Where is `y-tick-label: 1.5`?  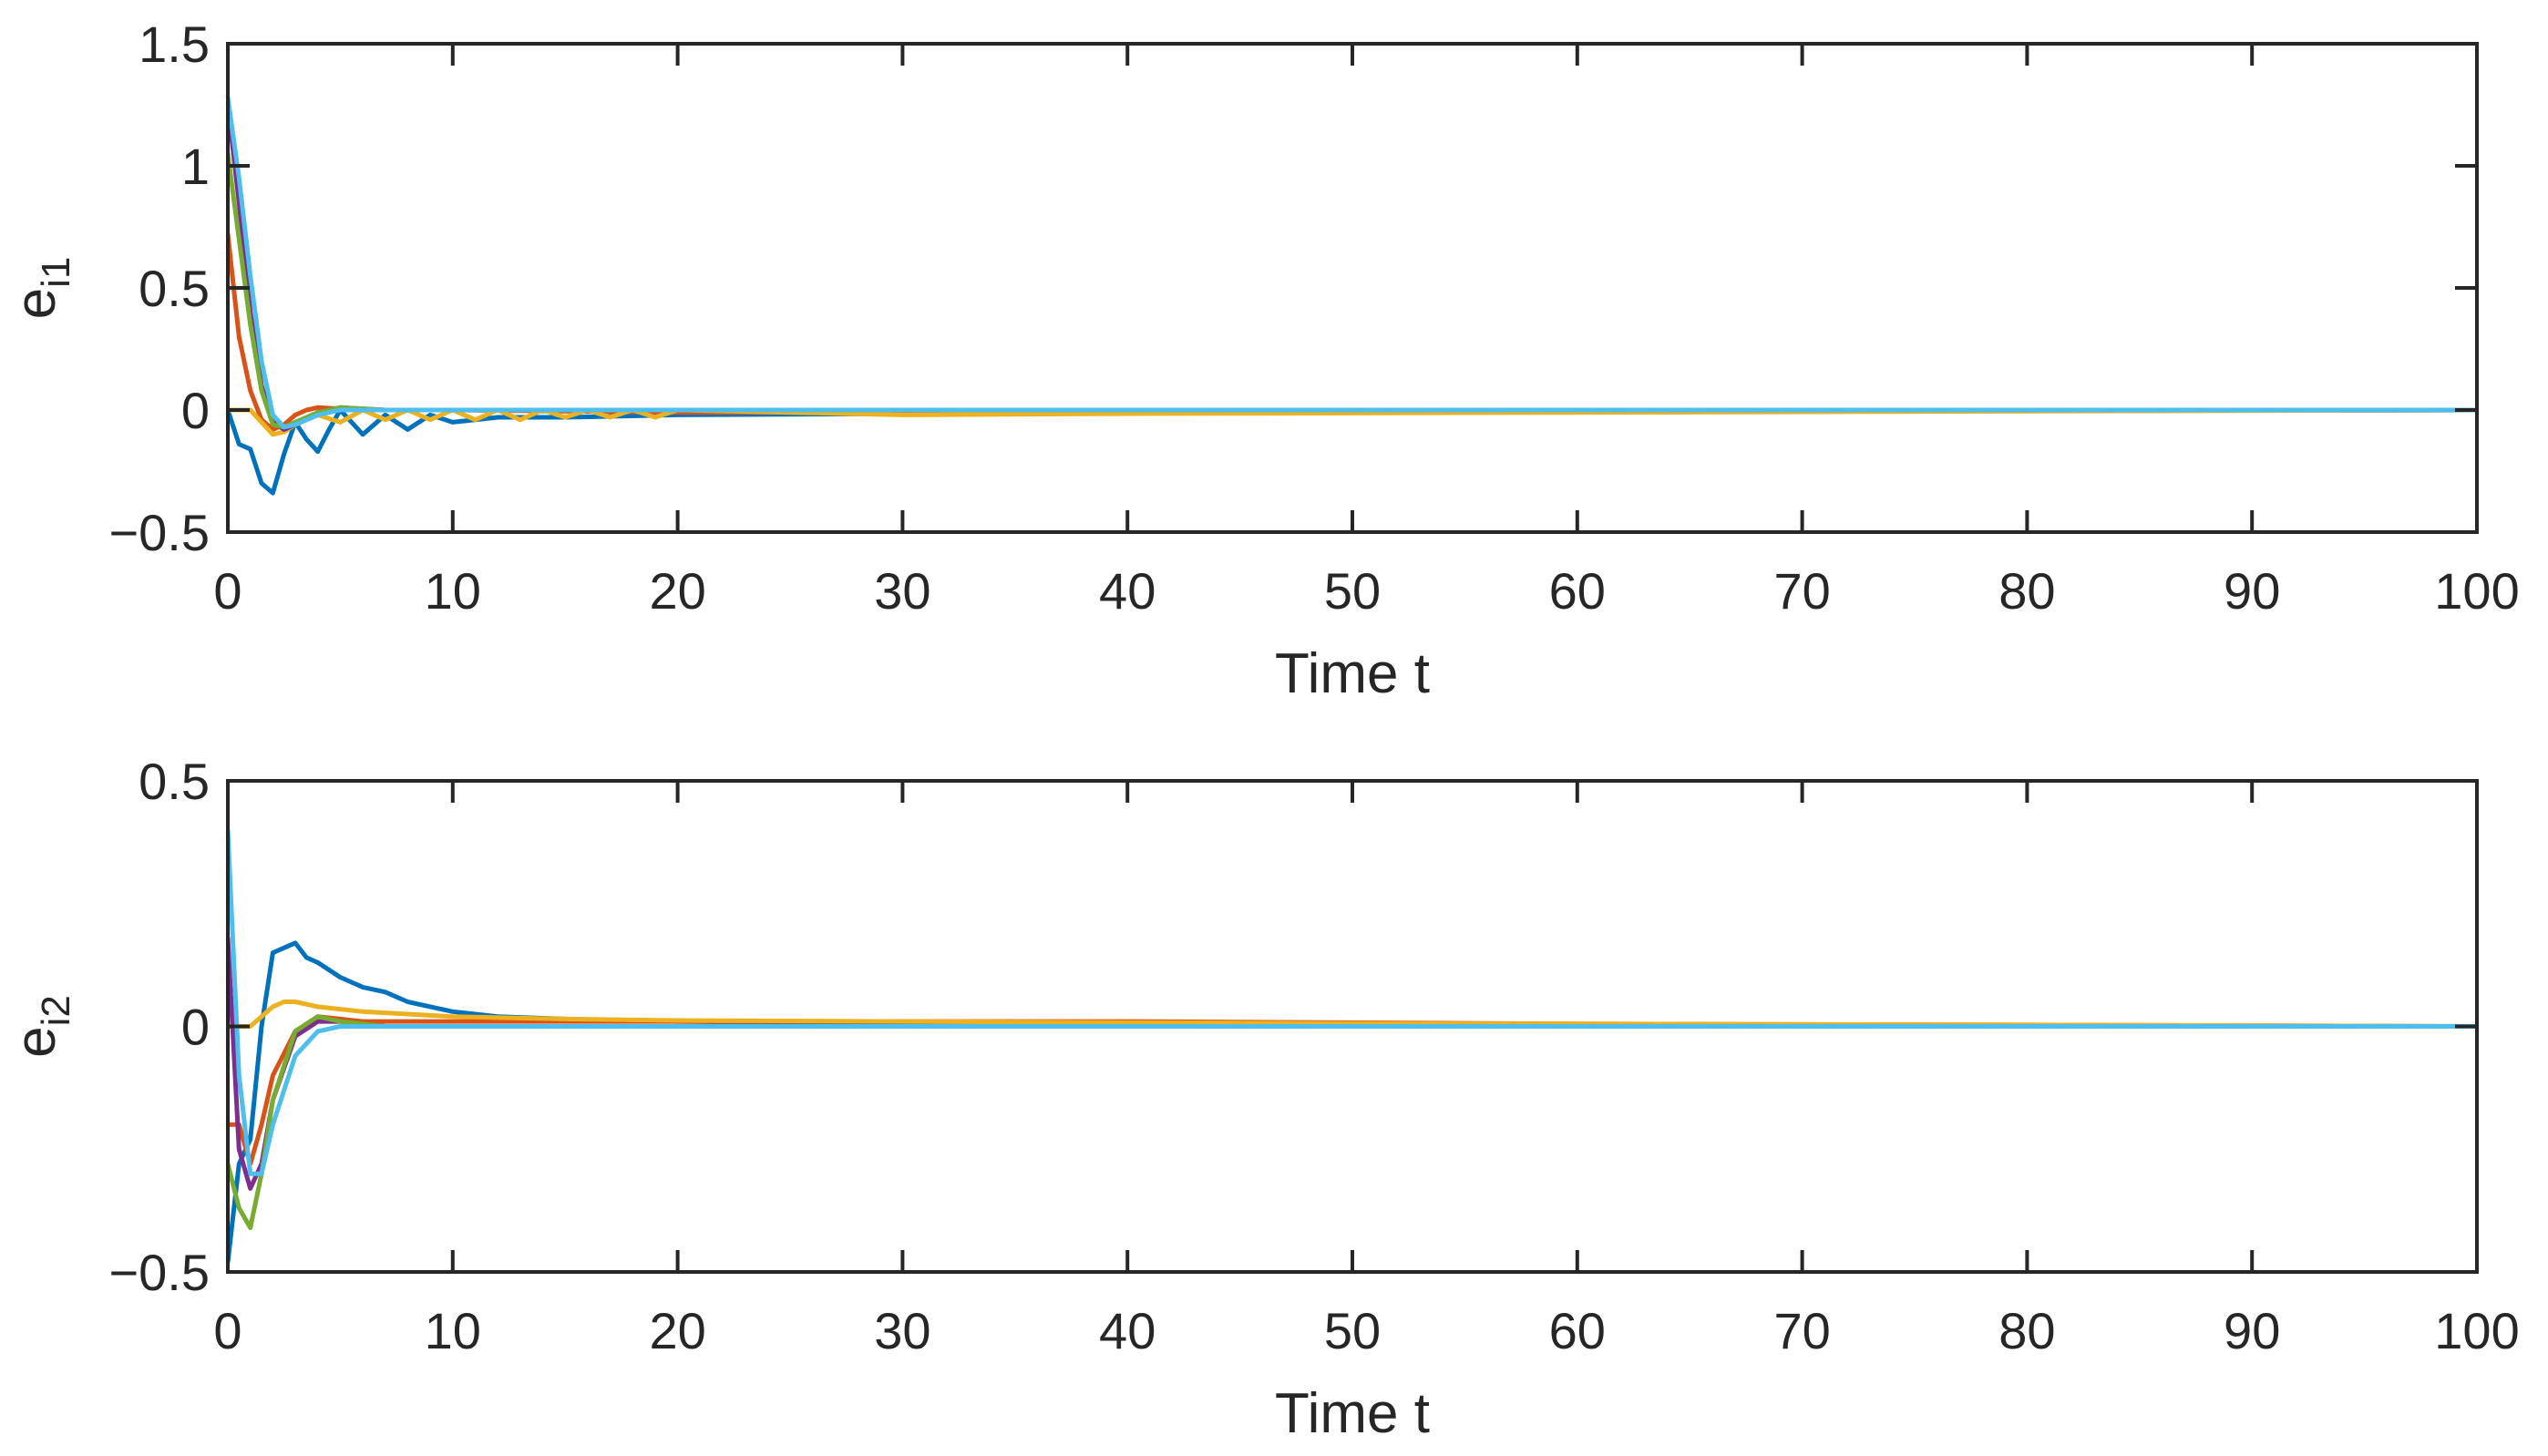 y-tick-label: 1.5 is located at coordinates (174, 44).